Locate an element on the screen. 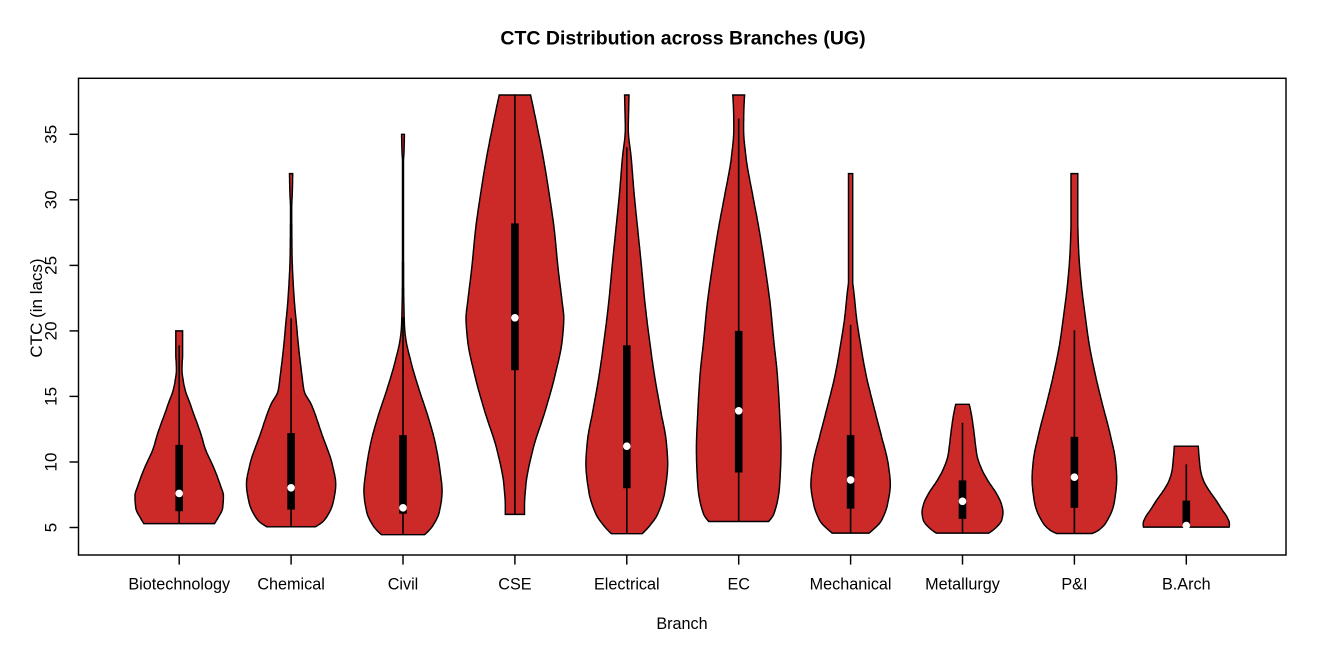 This screenshot has height=653, width=1327. svg-text: 35 is located at coordinates (50, 134).